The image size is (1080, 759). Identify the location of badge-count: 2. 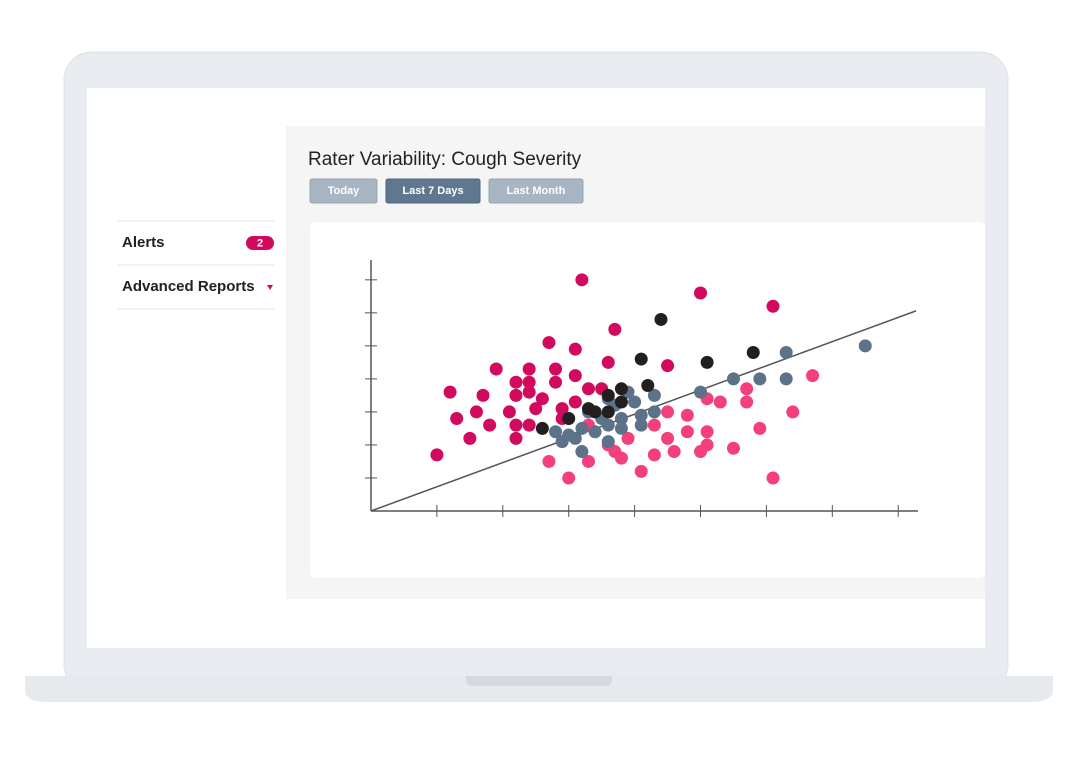
(260, 243).